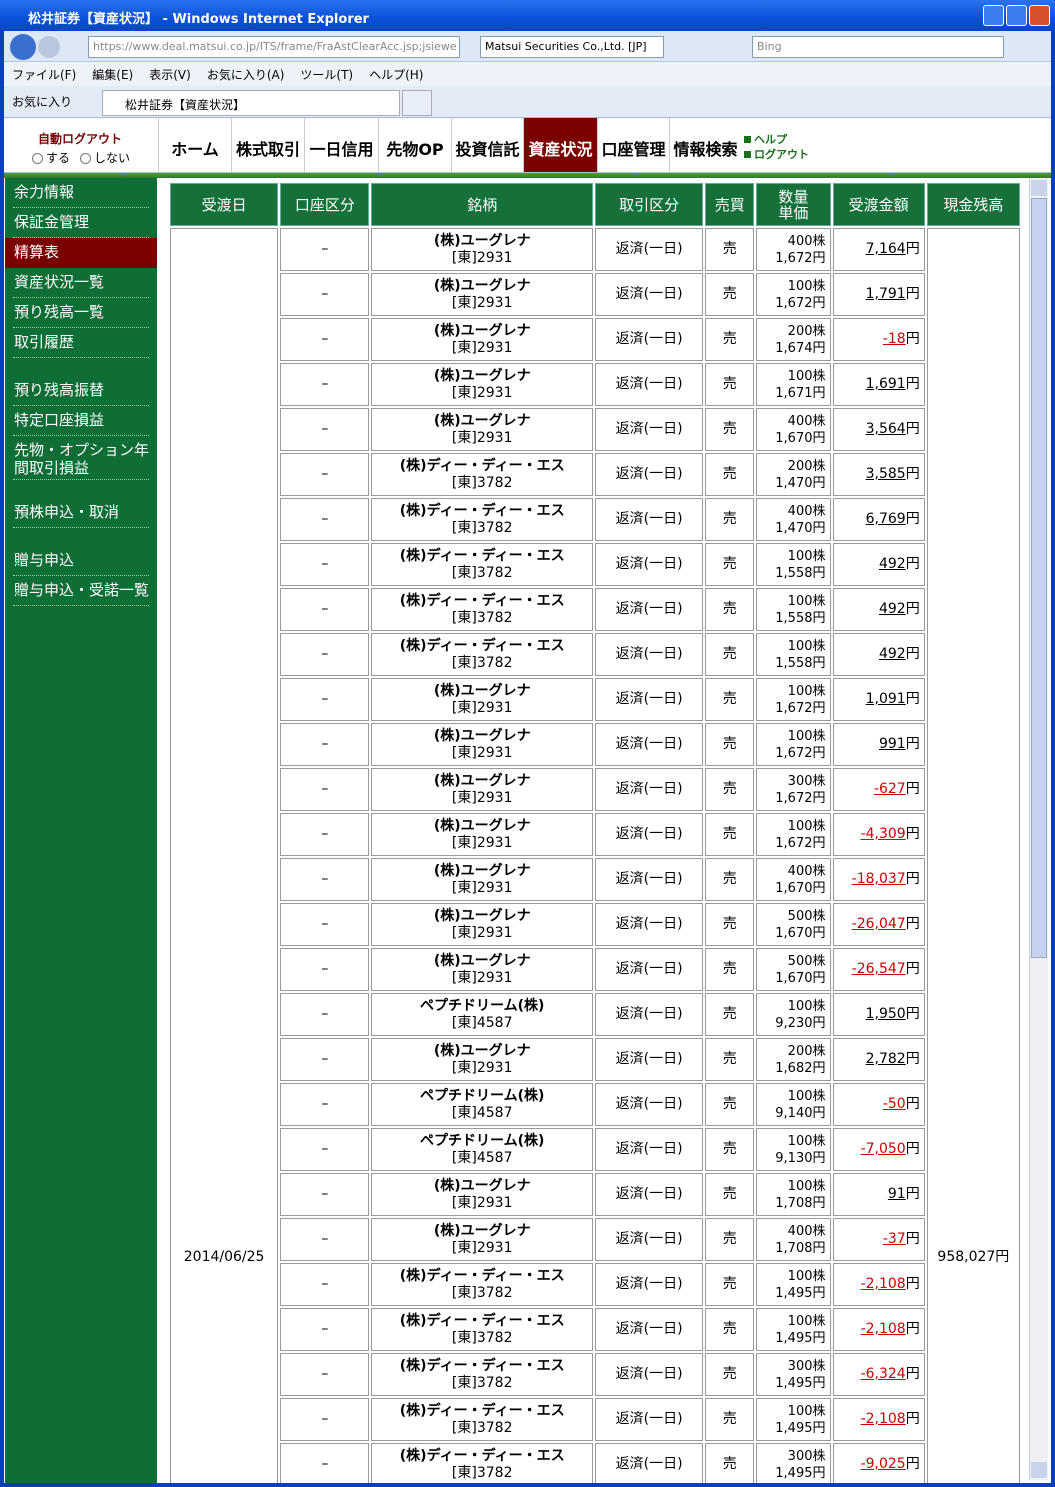  Describe the element at coordinates (1039, 1470) in the screenshot. I see `scroll-down` at that location.